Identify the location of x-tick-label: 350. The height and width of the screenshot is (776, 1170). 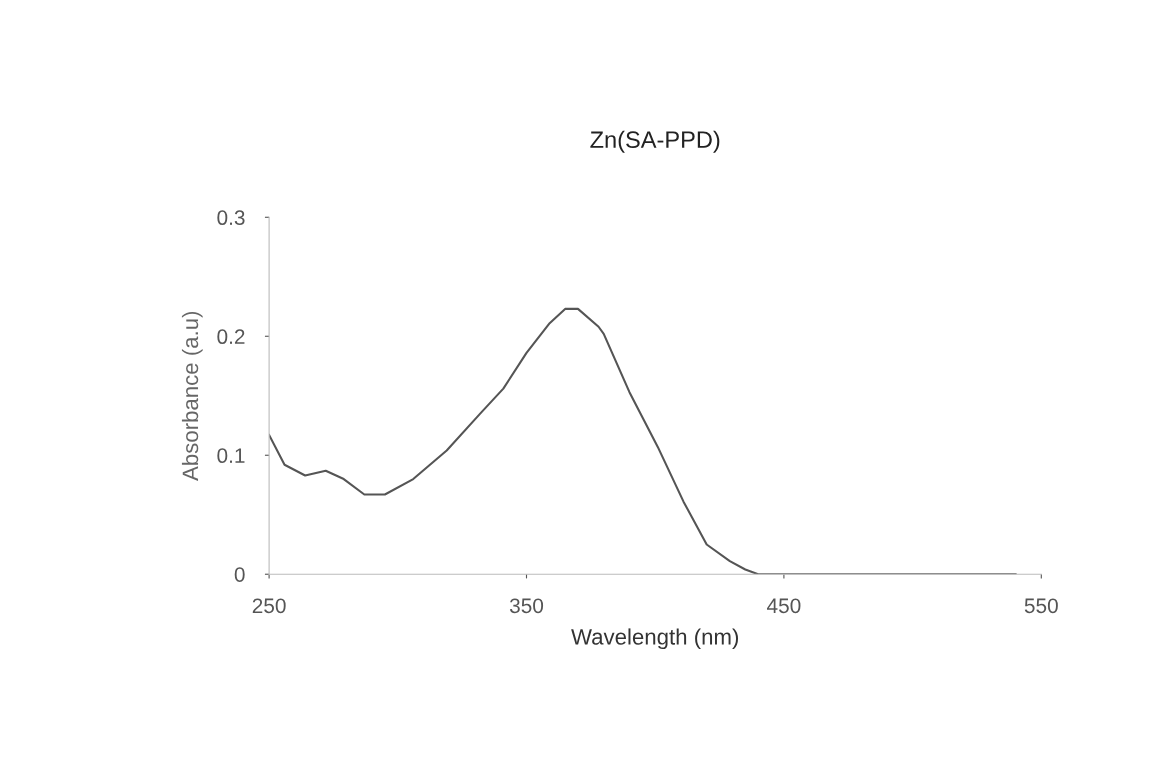
(526, 606).